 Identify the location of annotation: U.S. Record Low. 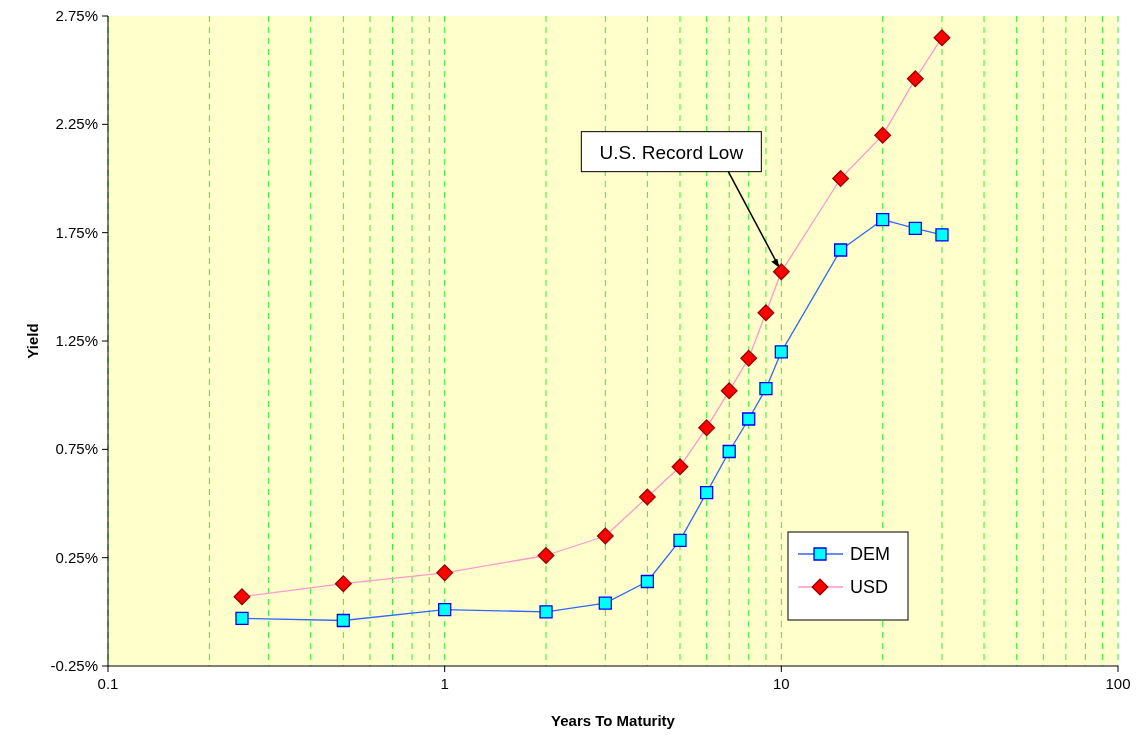
(671, 152).